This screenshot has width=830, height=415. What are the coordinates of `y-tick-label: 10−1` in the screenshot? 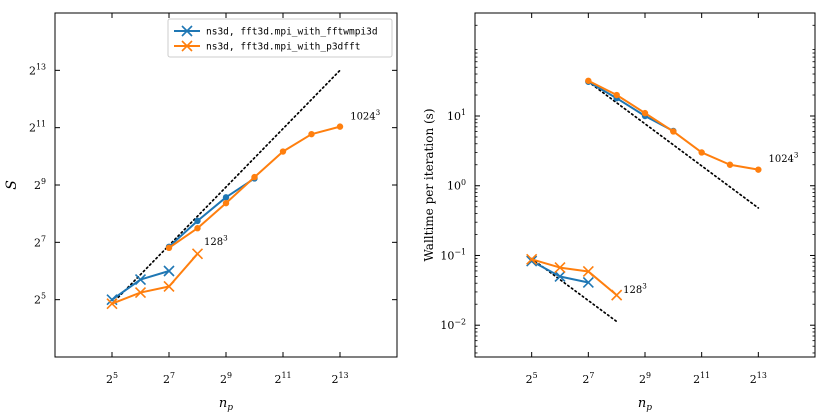 It's located at (453, 255).